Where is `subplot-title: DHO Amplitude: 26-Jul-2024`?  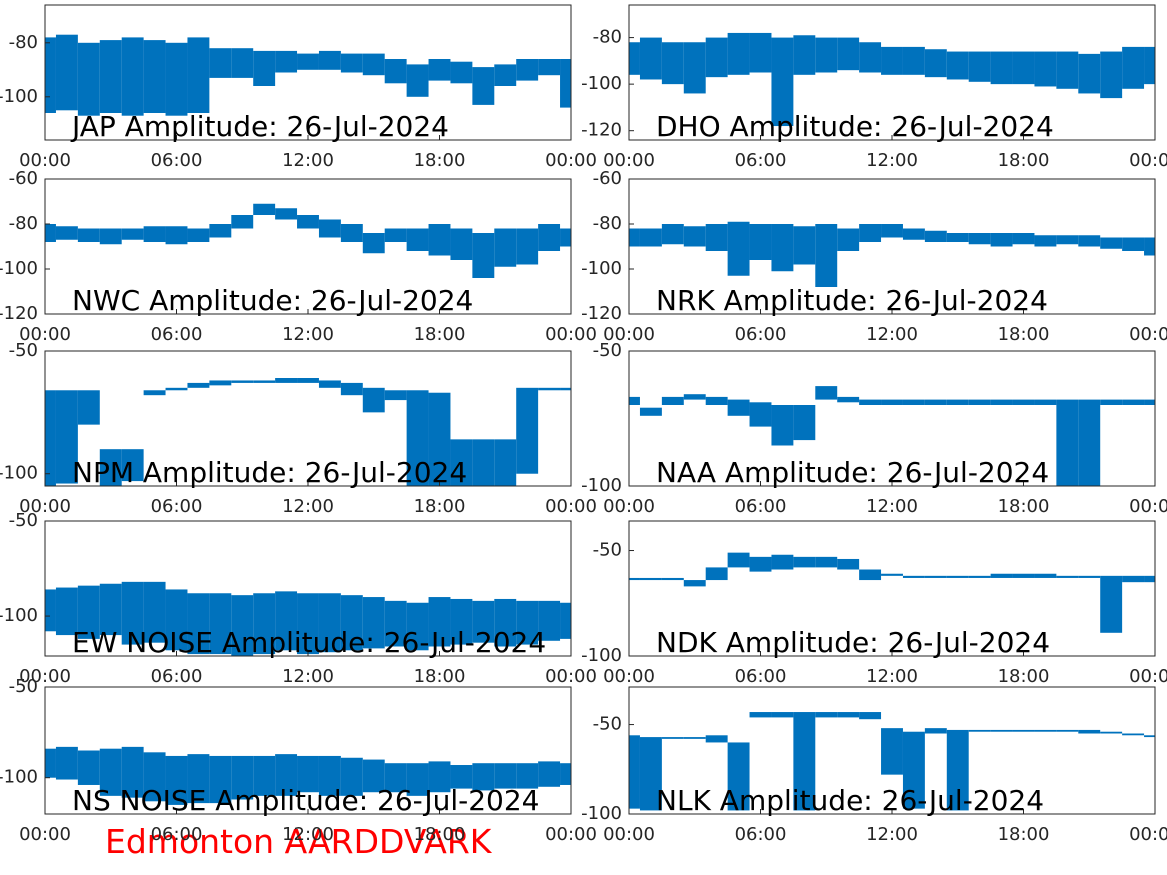 subplot-title: DHO Amplitude: 26-Jul-2024 is located at coordinates (855, 126).